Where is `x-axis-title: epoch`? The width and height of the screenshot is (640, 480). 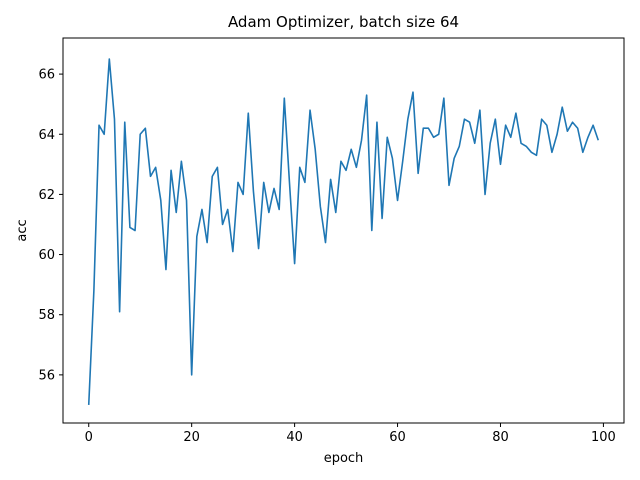 x-axis-title: epoch is located at coordinates (344, 458).